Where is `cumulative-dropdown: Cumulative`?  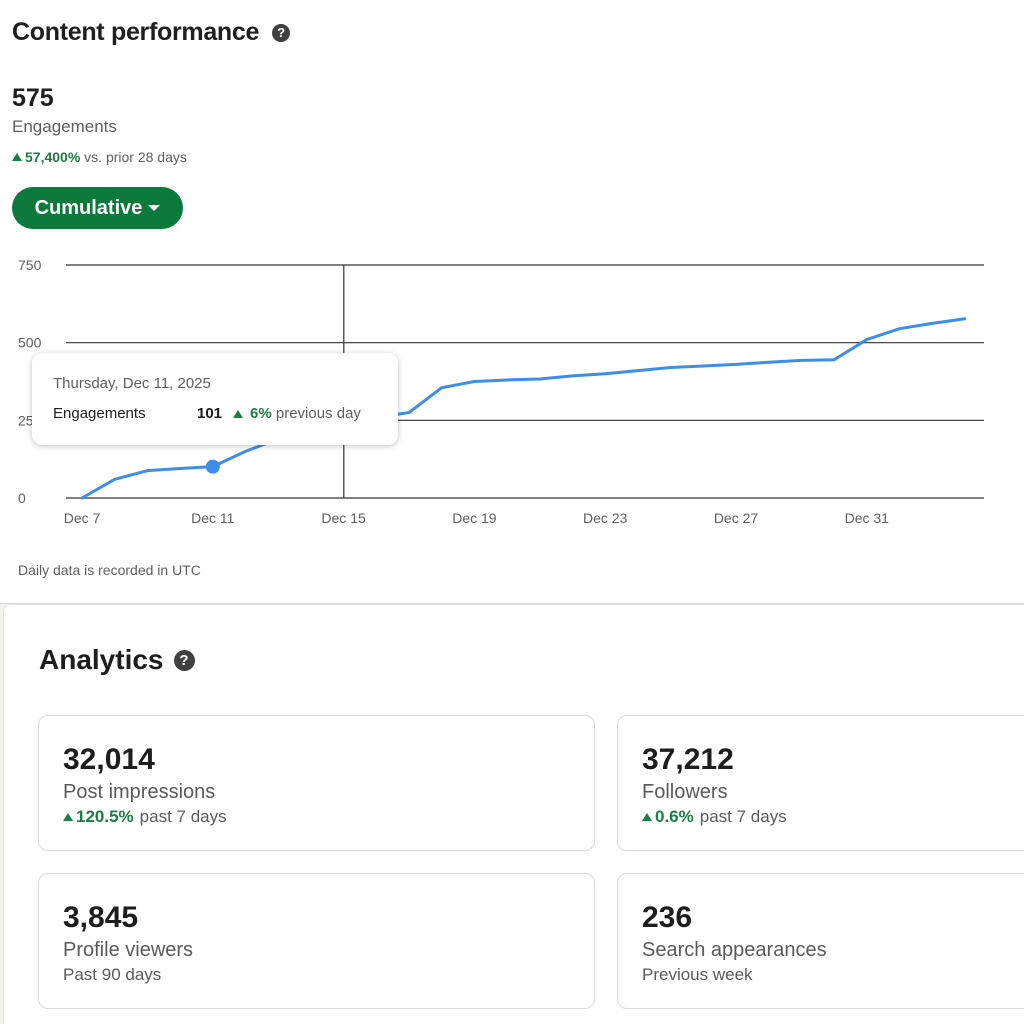
cumulative-dropdown: Cumulative is located at coordinates (97, 208).